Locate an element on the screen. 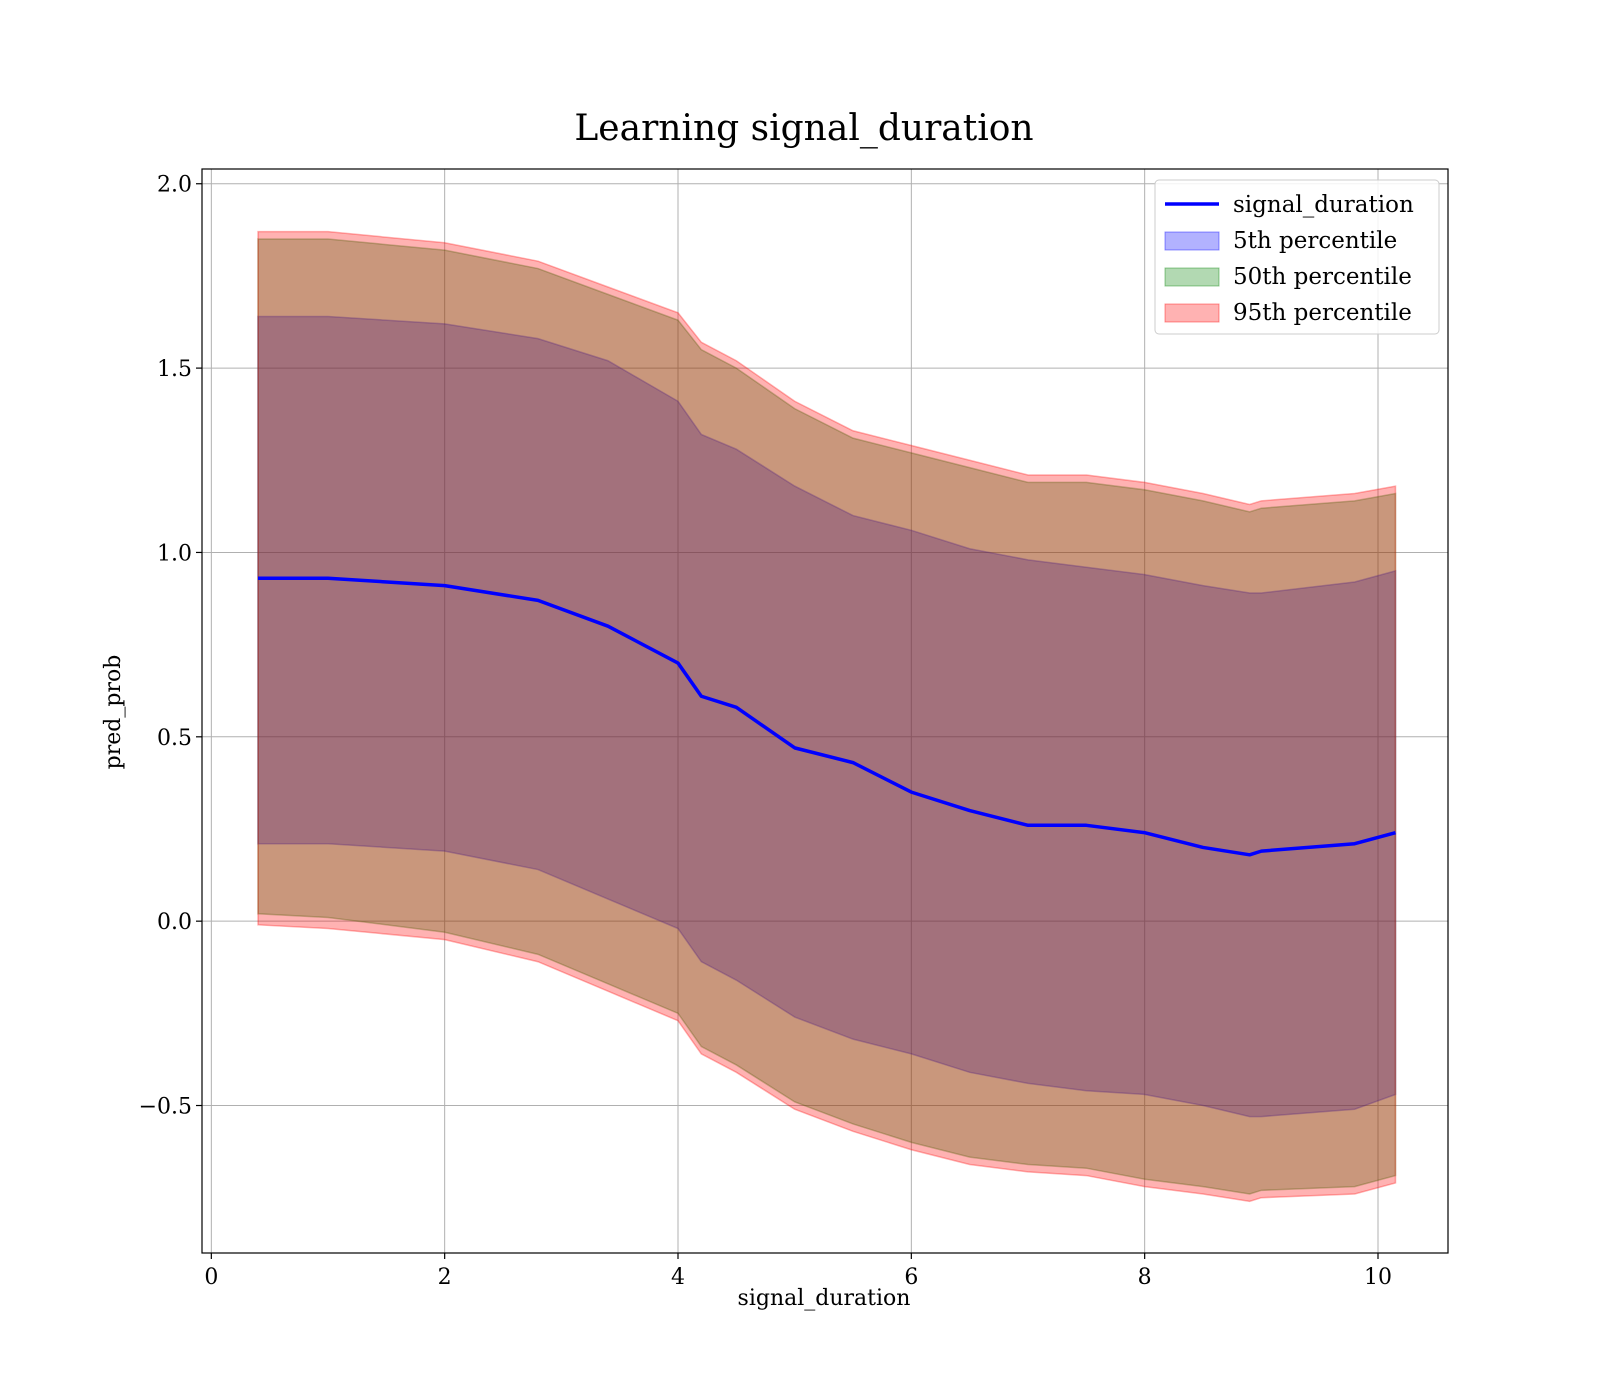  legend-box is located at coordinates (1297, 257).